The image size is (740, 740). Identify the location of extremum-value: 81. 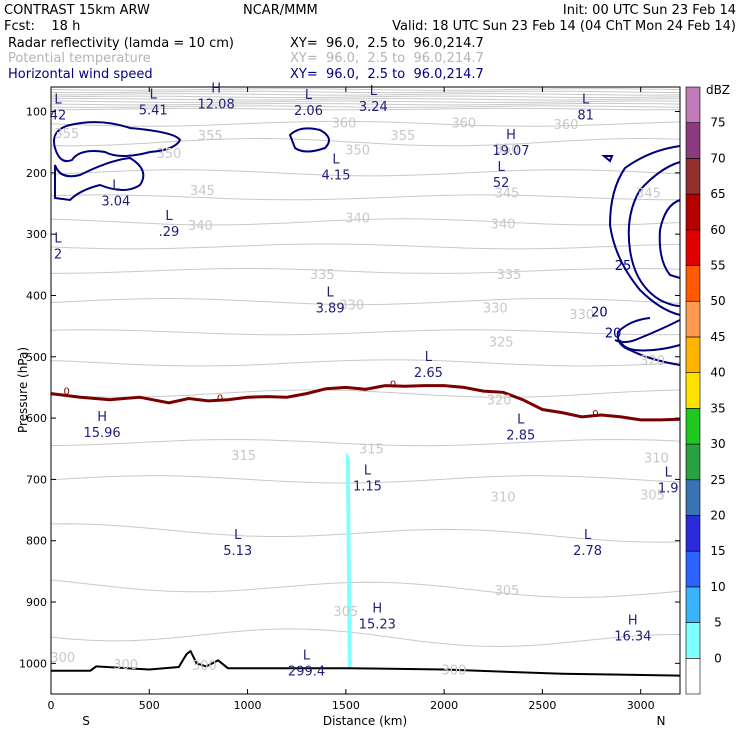
(585, 116).